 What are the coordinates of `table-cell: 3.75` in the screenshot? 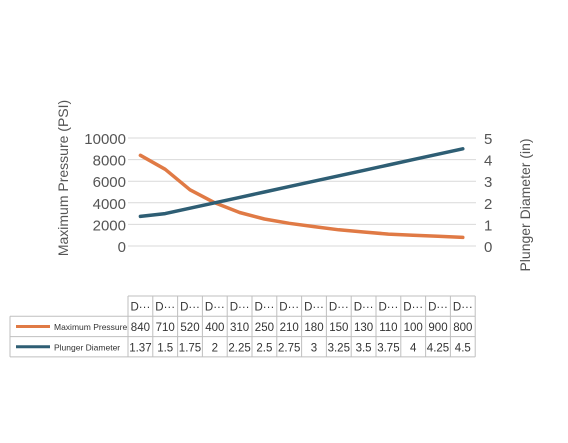 It's located at (388, 348).